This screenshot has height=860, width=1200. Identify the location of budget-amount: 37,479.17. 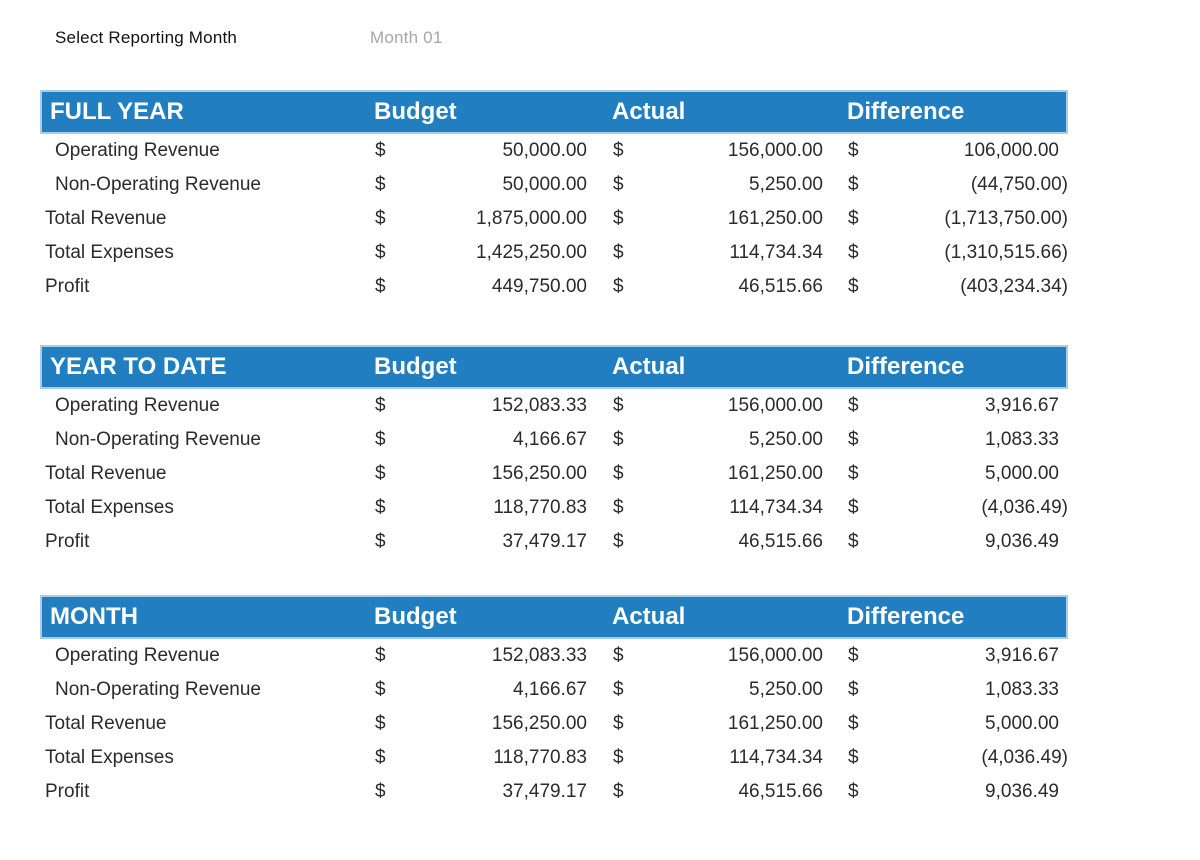
(544, 791).